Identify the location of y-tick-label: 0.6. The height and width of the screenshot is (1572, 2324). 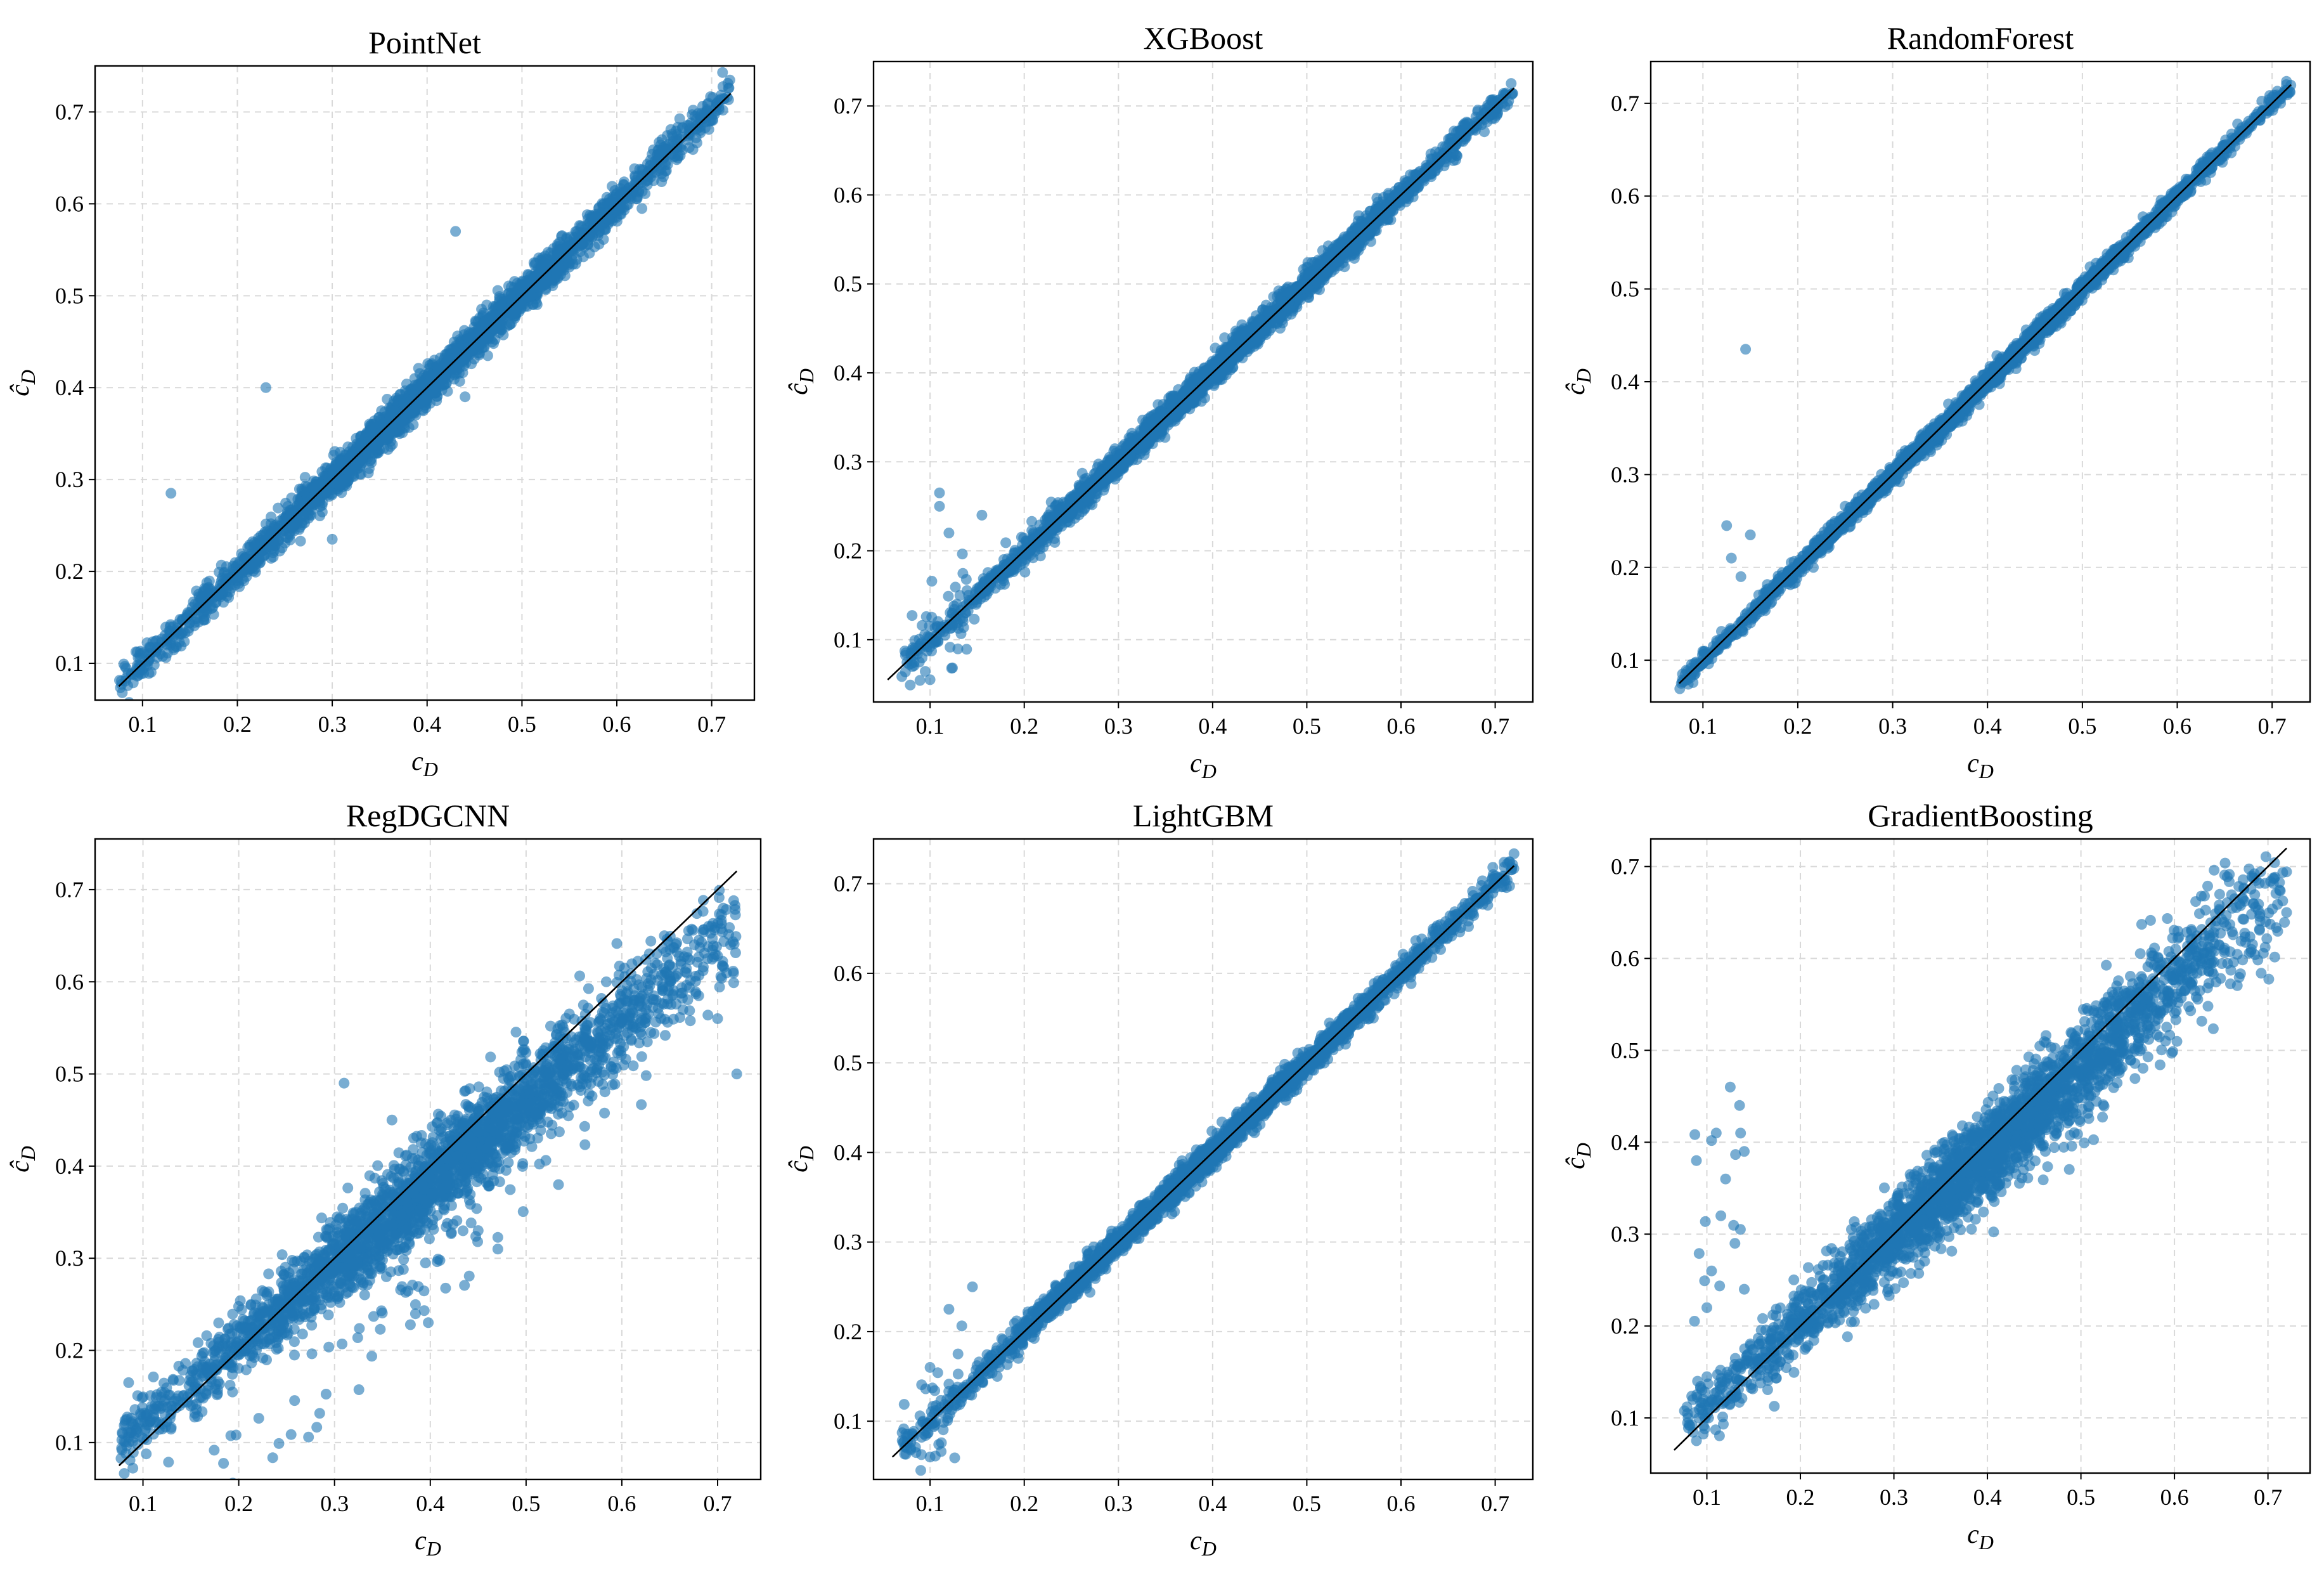
(69, 203).